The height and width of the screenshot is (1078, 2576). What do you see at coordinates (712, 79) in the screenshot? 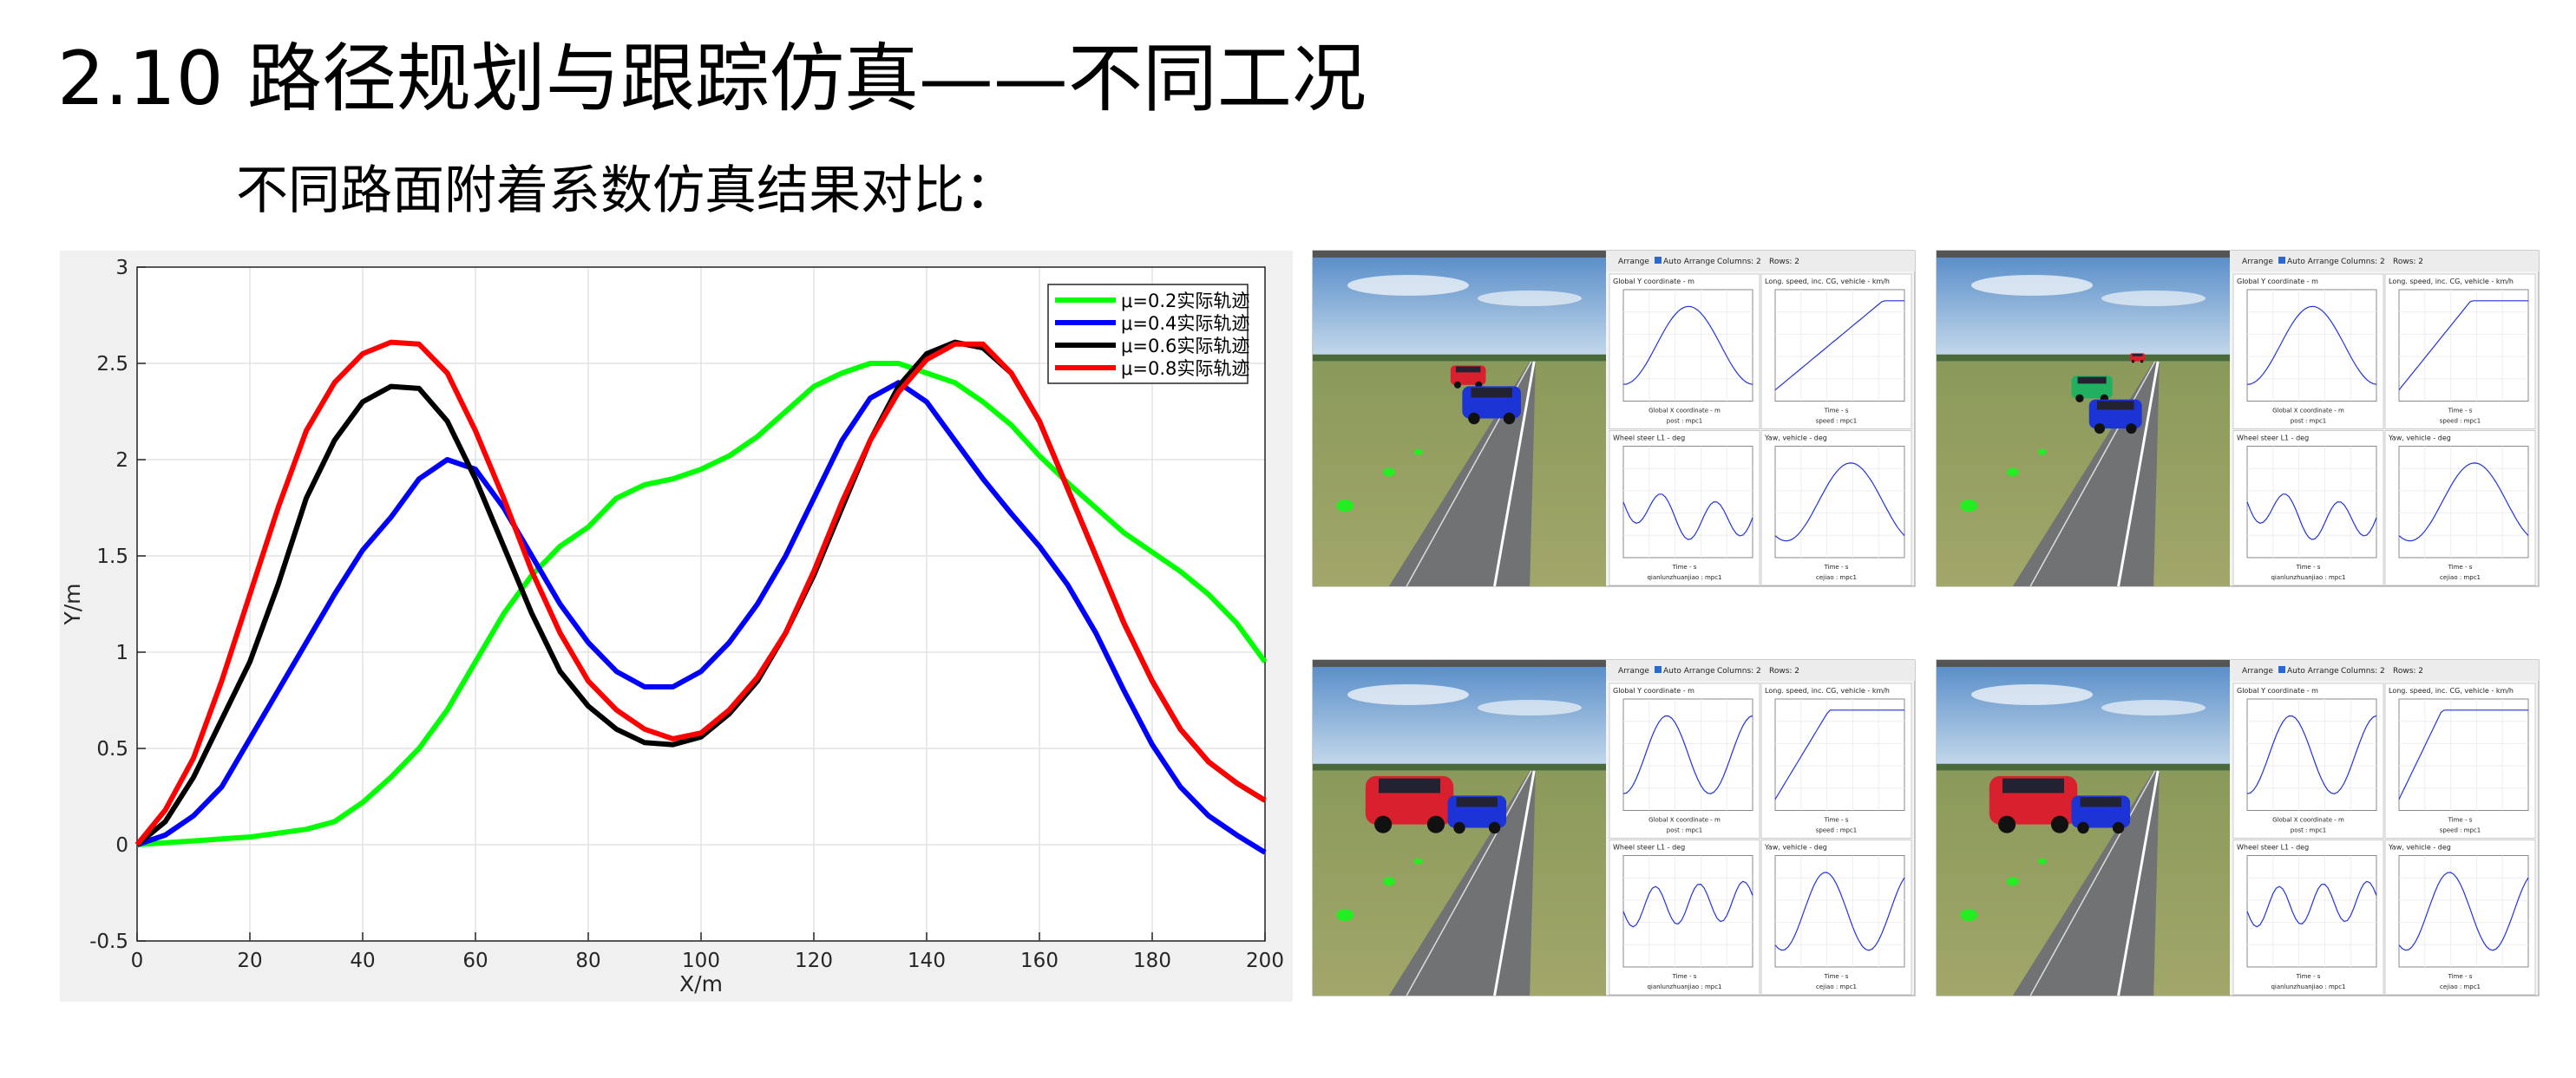
I see `slide-title: 2.10 路径规划与跟踪仿真——不同工况` at bounding box center [712, 79].